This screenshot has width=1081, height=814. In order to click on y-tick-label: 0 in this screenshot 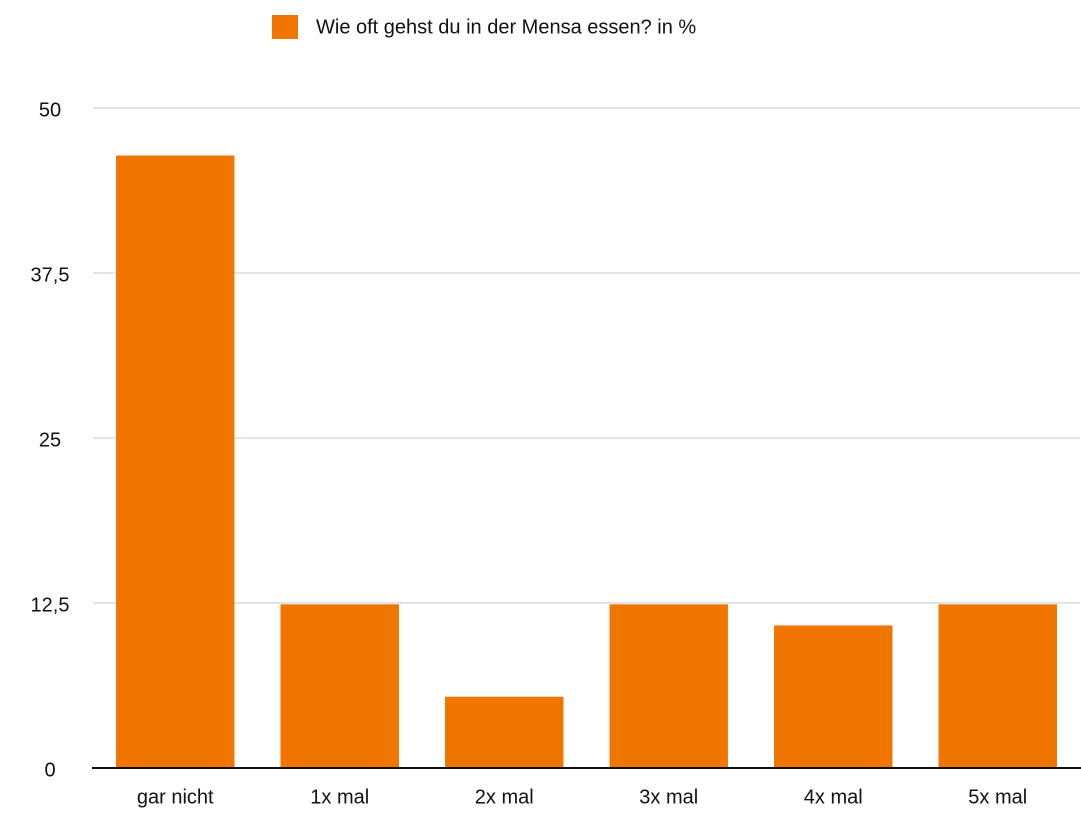, I will do `click(49, 770)`.